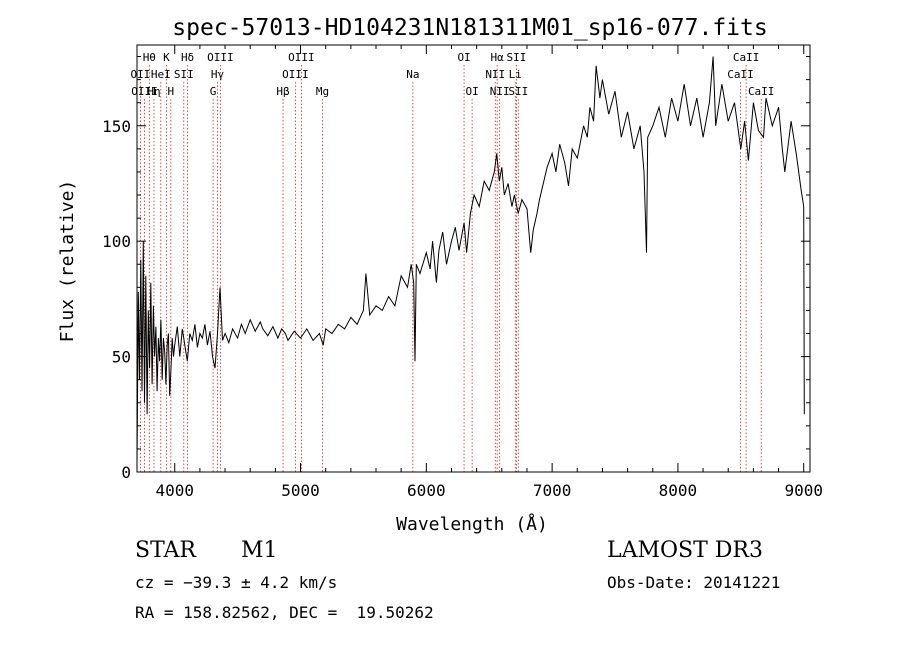 This screenshot has height=649, width=900. What do you see at coordinates (284, 612) in the screenshot?
I see `coordinates: RA = 158.82562, DEC = 19.50262` at bounding box center [284, 612].